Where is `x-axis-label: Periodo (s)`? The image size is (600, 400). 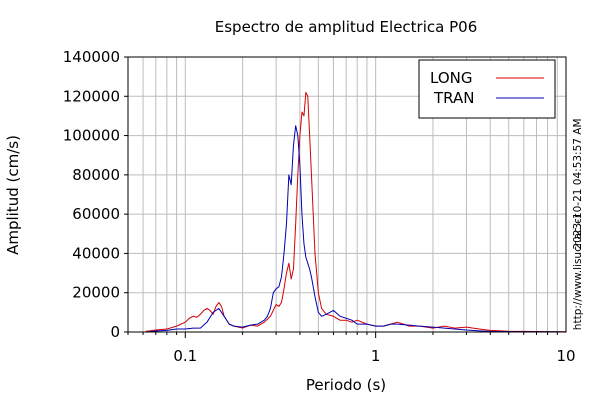 x-axis-label: Periodo (s) is located at coordinates (346, 385).